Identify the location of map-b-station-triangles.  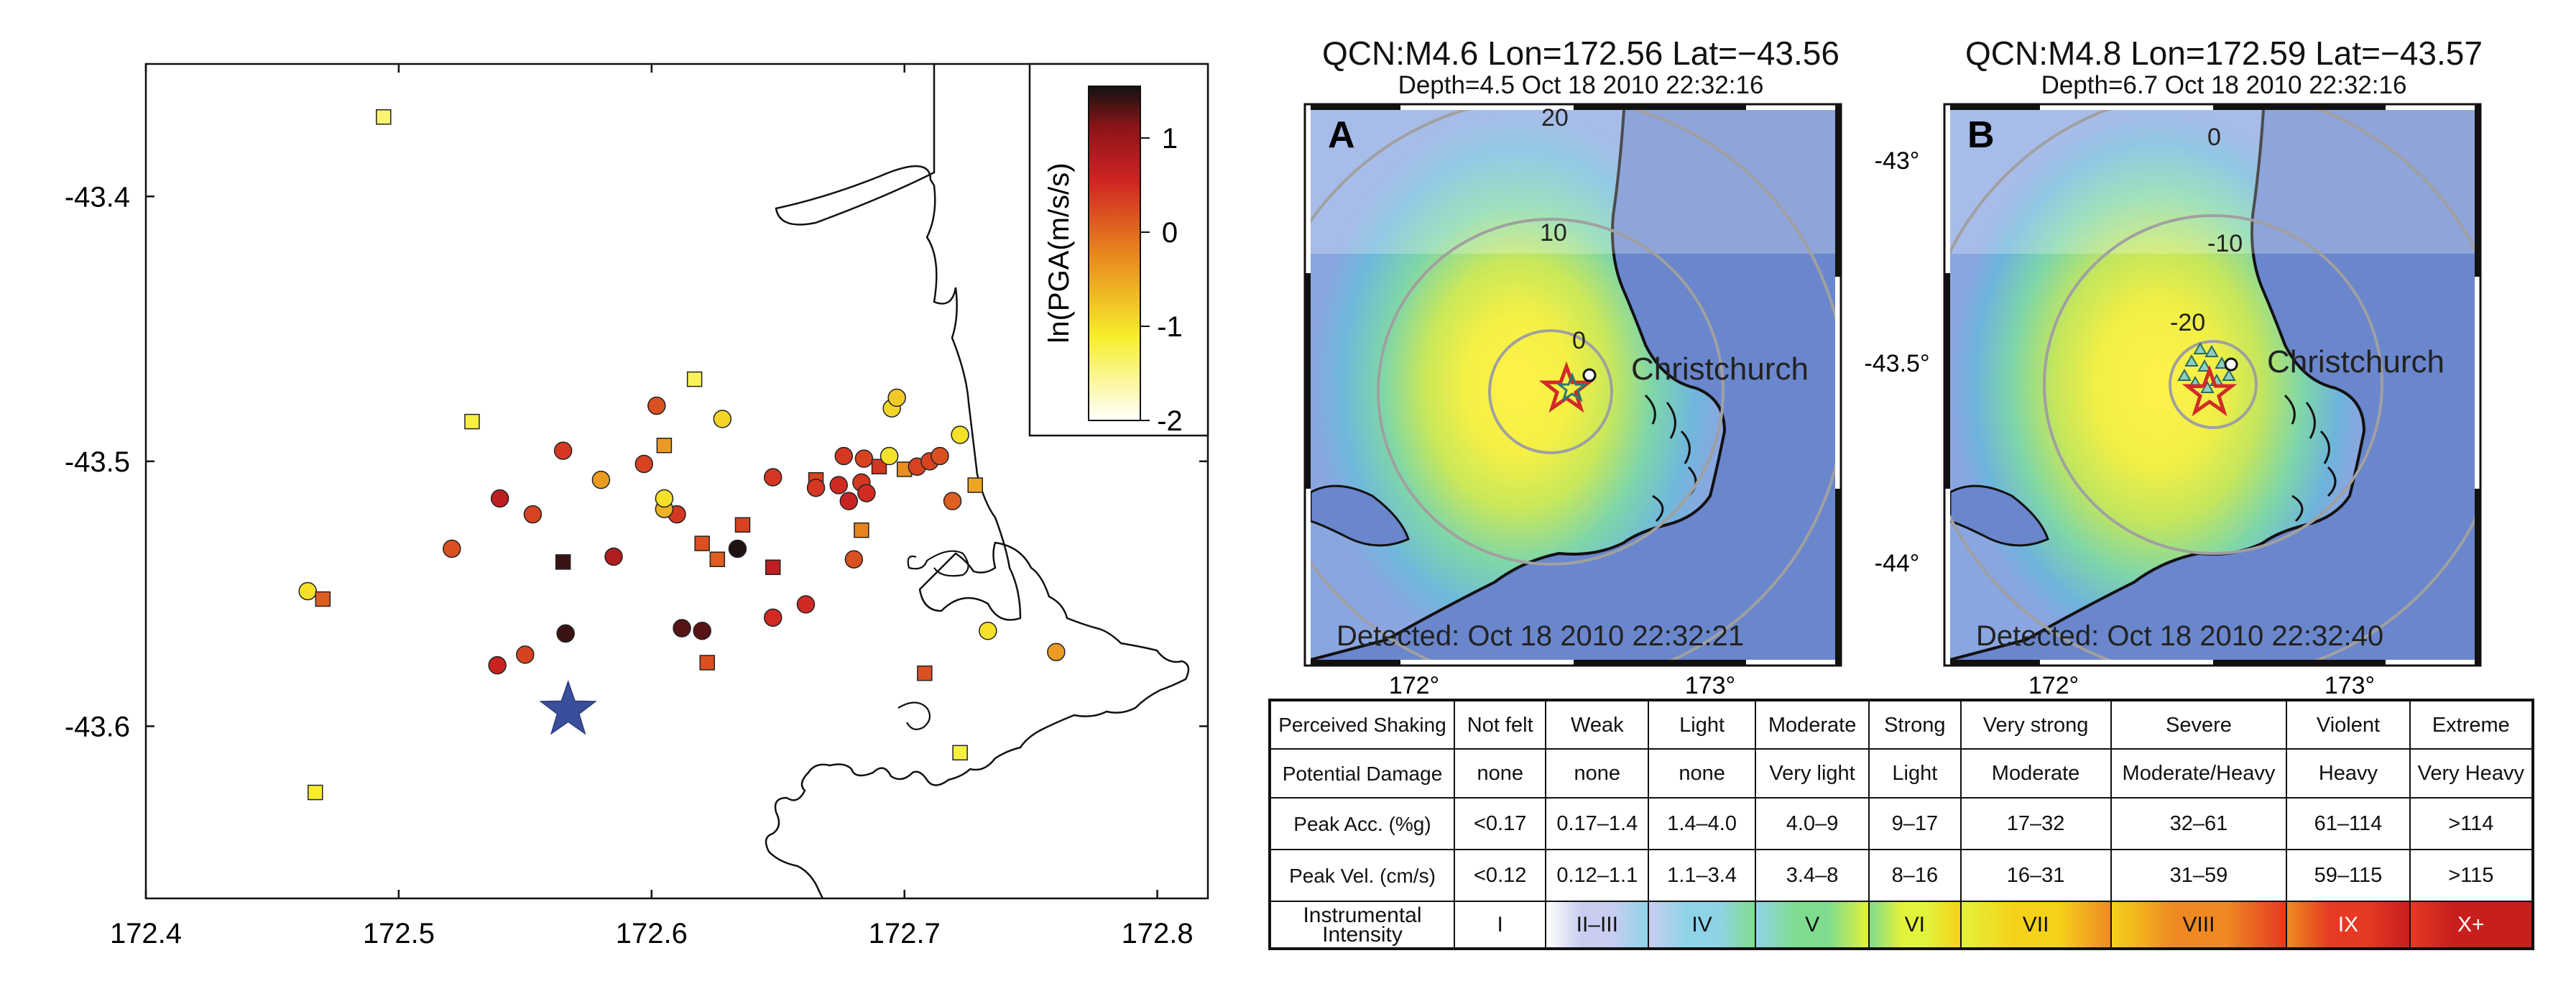
(2206, 367).